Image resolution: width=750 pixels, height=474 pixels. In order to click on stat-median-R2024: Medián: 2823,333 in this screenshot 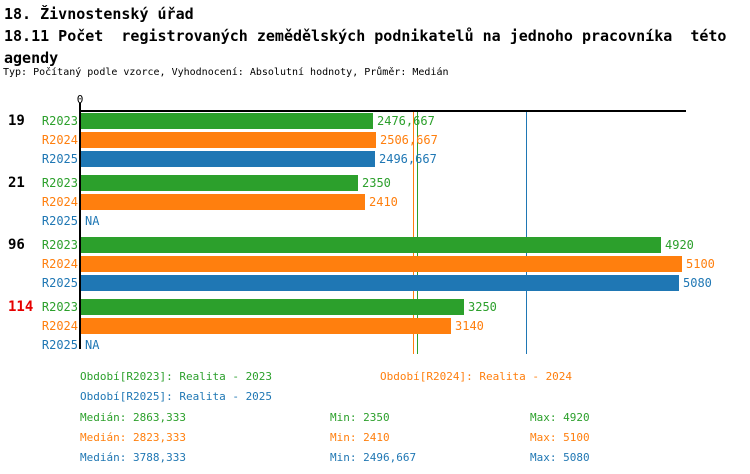, I will do `click(133, 437)`.